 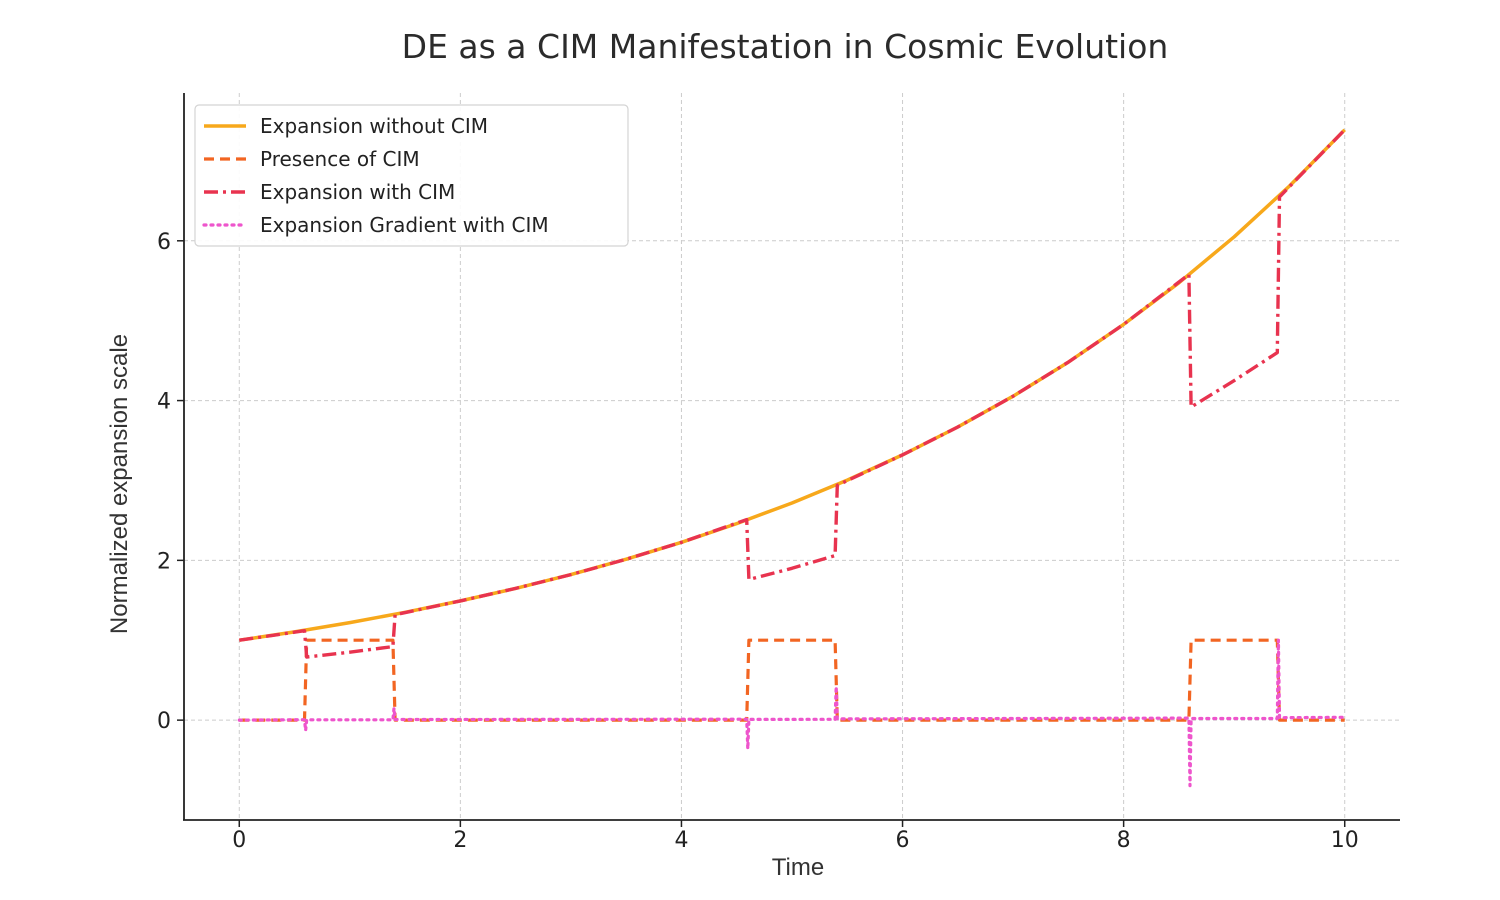 What do you see at coordinates (681, 840) in the screenshot?
I see `x-tick-label: 4` at bounding box center [681, 840].